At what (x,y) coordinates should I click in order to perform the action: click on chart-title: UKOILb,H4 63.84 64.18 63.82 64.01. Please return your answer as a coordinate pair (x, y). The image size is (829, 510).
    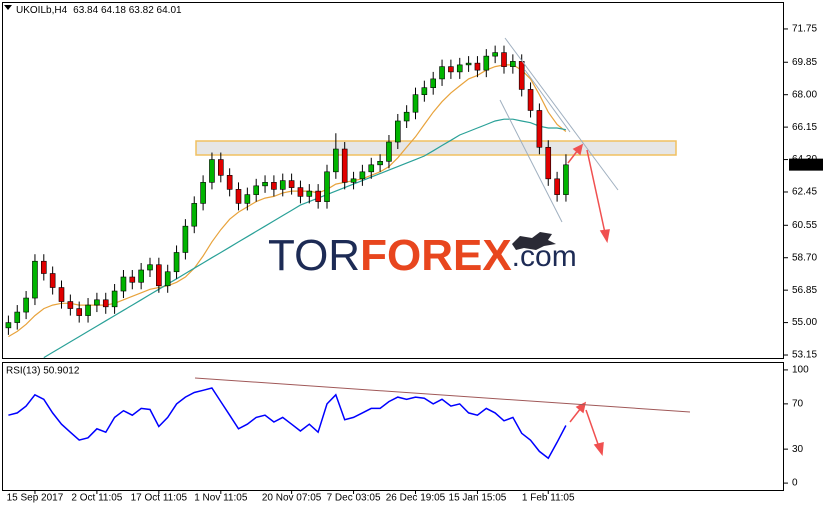
    Looking at the image, I should click on (99, 10).